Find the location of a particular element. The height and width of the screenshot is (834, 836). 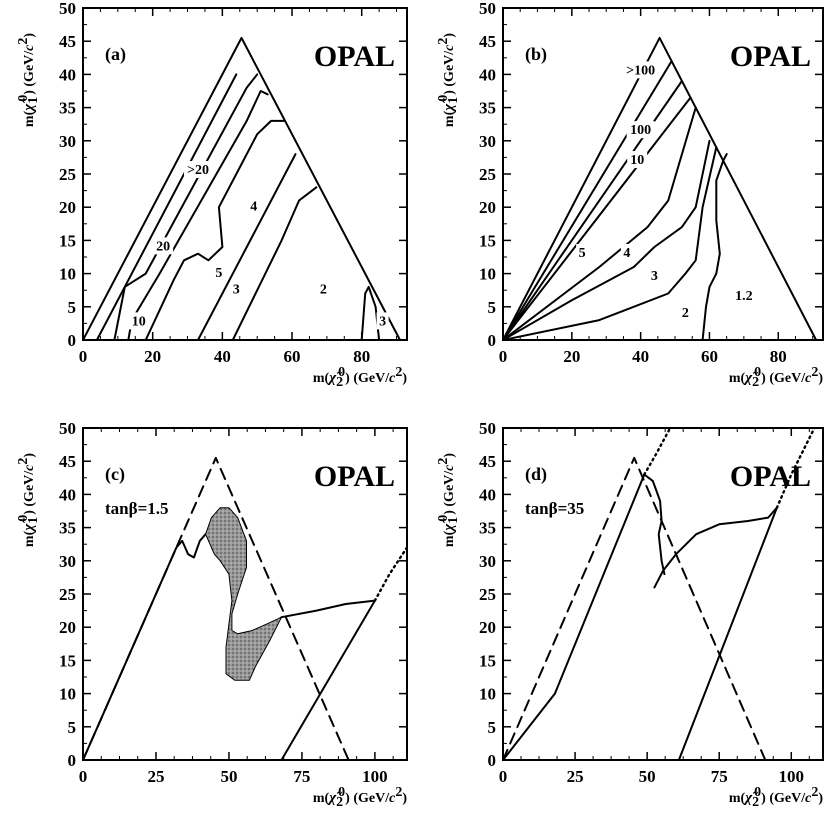

contour-label: 100 is located at coordinates (640, 130).